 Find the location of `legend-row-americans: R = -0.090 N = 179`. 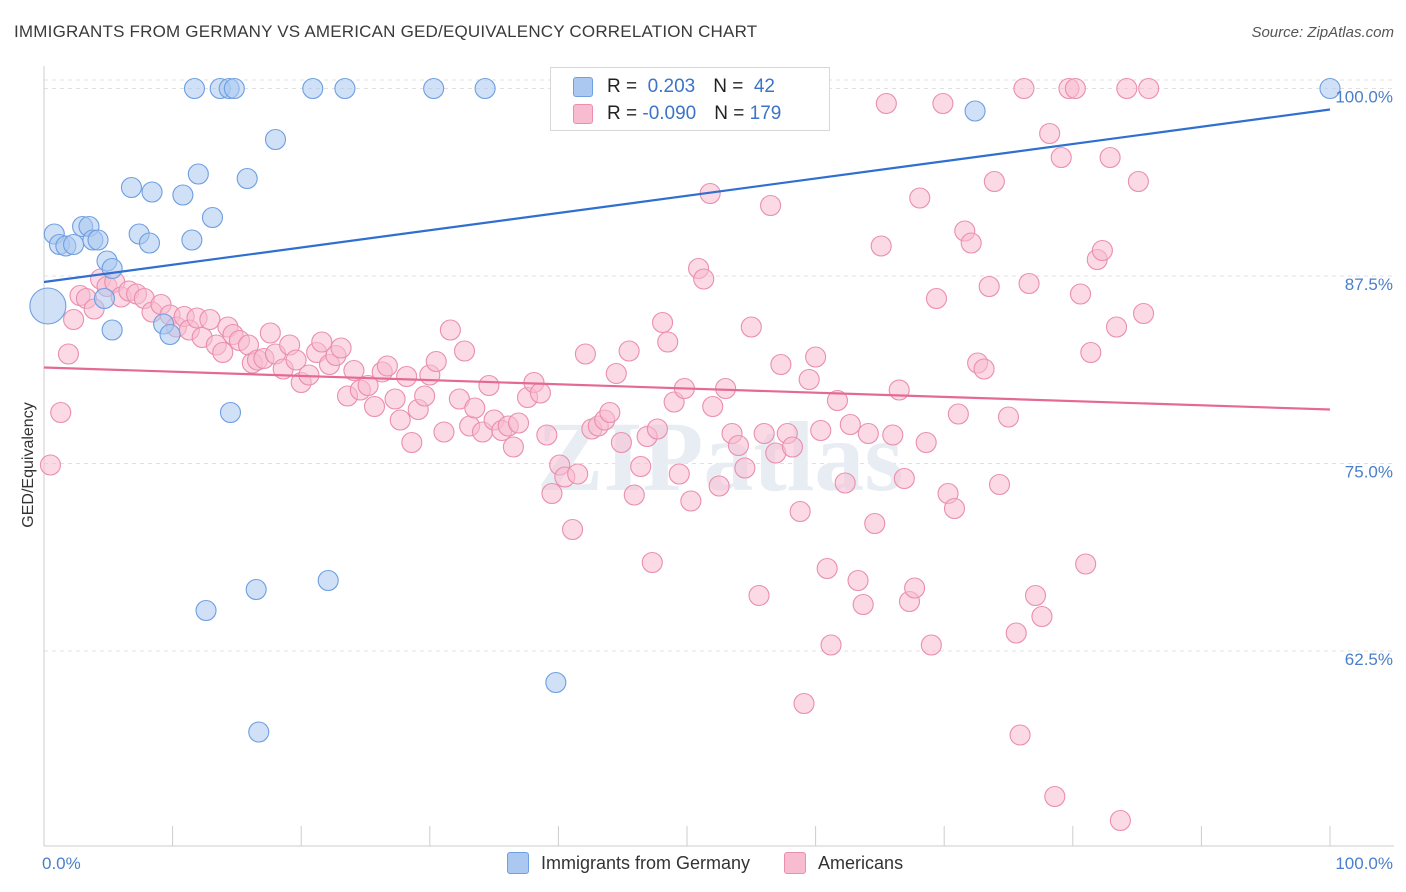

legend-row-americans: R = -0.090 N = 179 is located at coordinates (677, 114).